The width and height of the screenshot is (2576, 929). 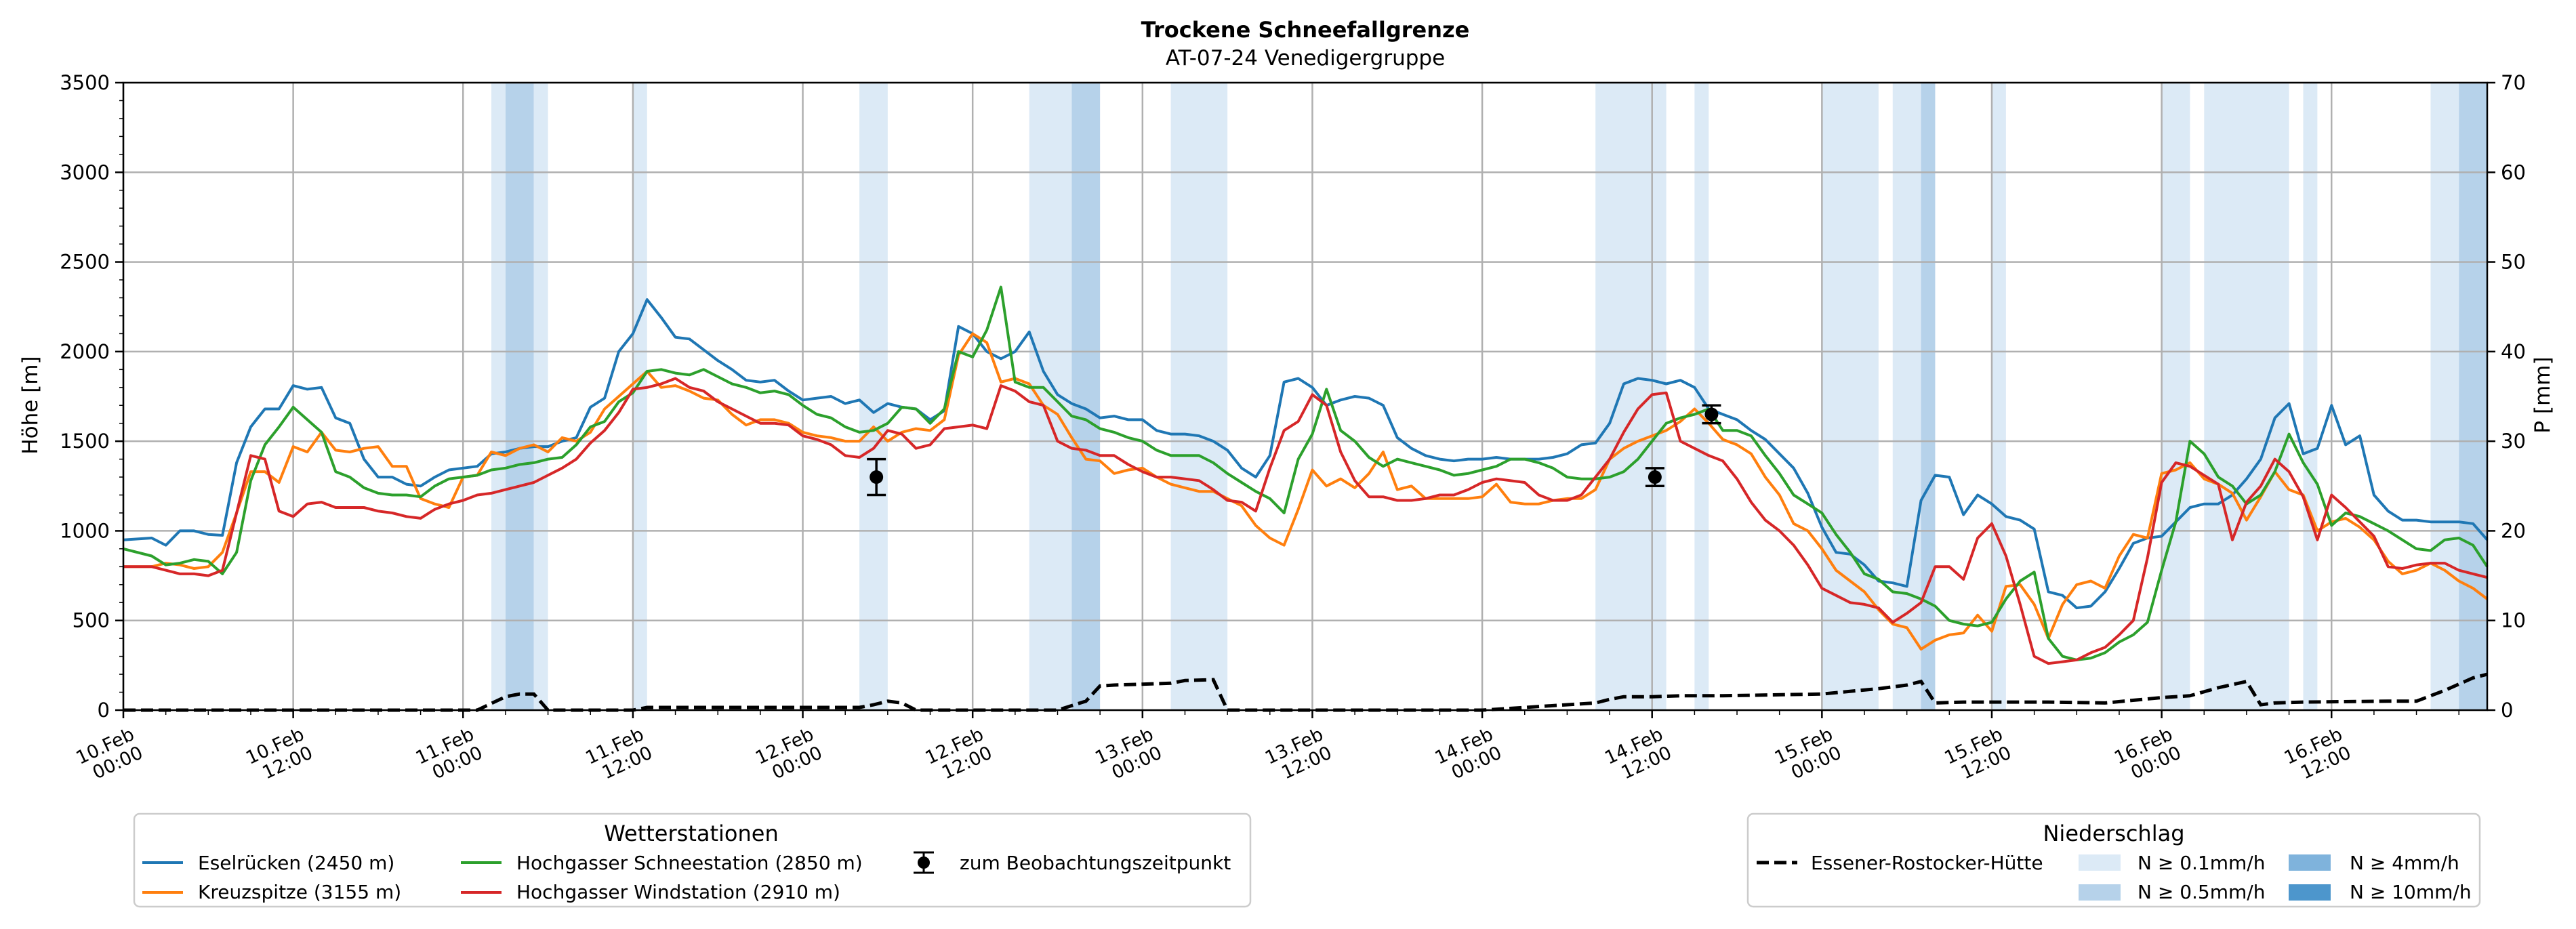 I want to click on legend-label-level-01: N ≥ 0.1mm/h, so click(x=2202, y=863).